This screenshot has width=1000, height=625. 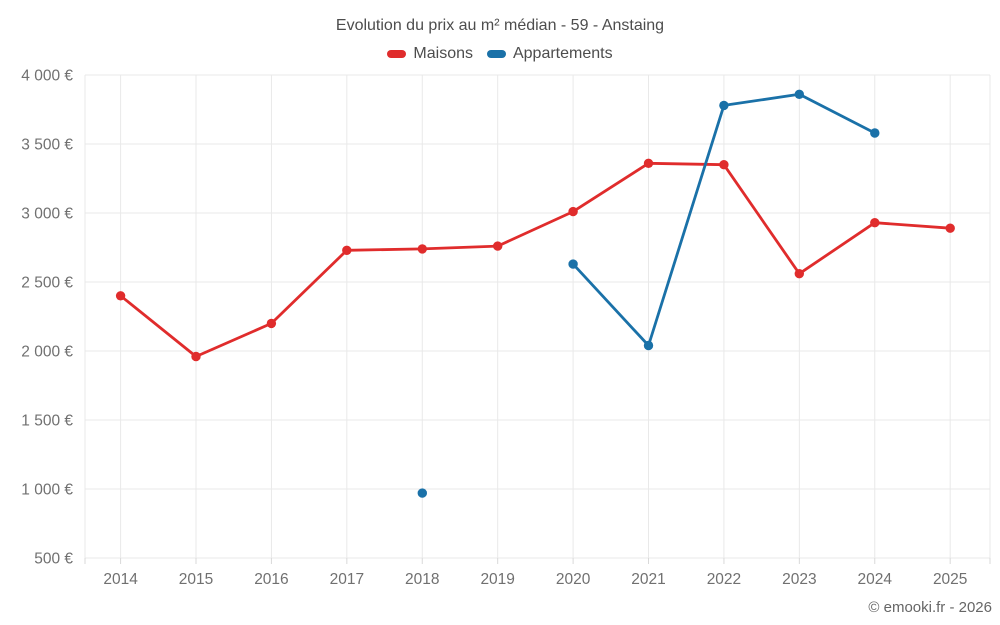 I want to click on copyright-credit: © emooki.fr - 2026, so click(x=930, y=607).